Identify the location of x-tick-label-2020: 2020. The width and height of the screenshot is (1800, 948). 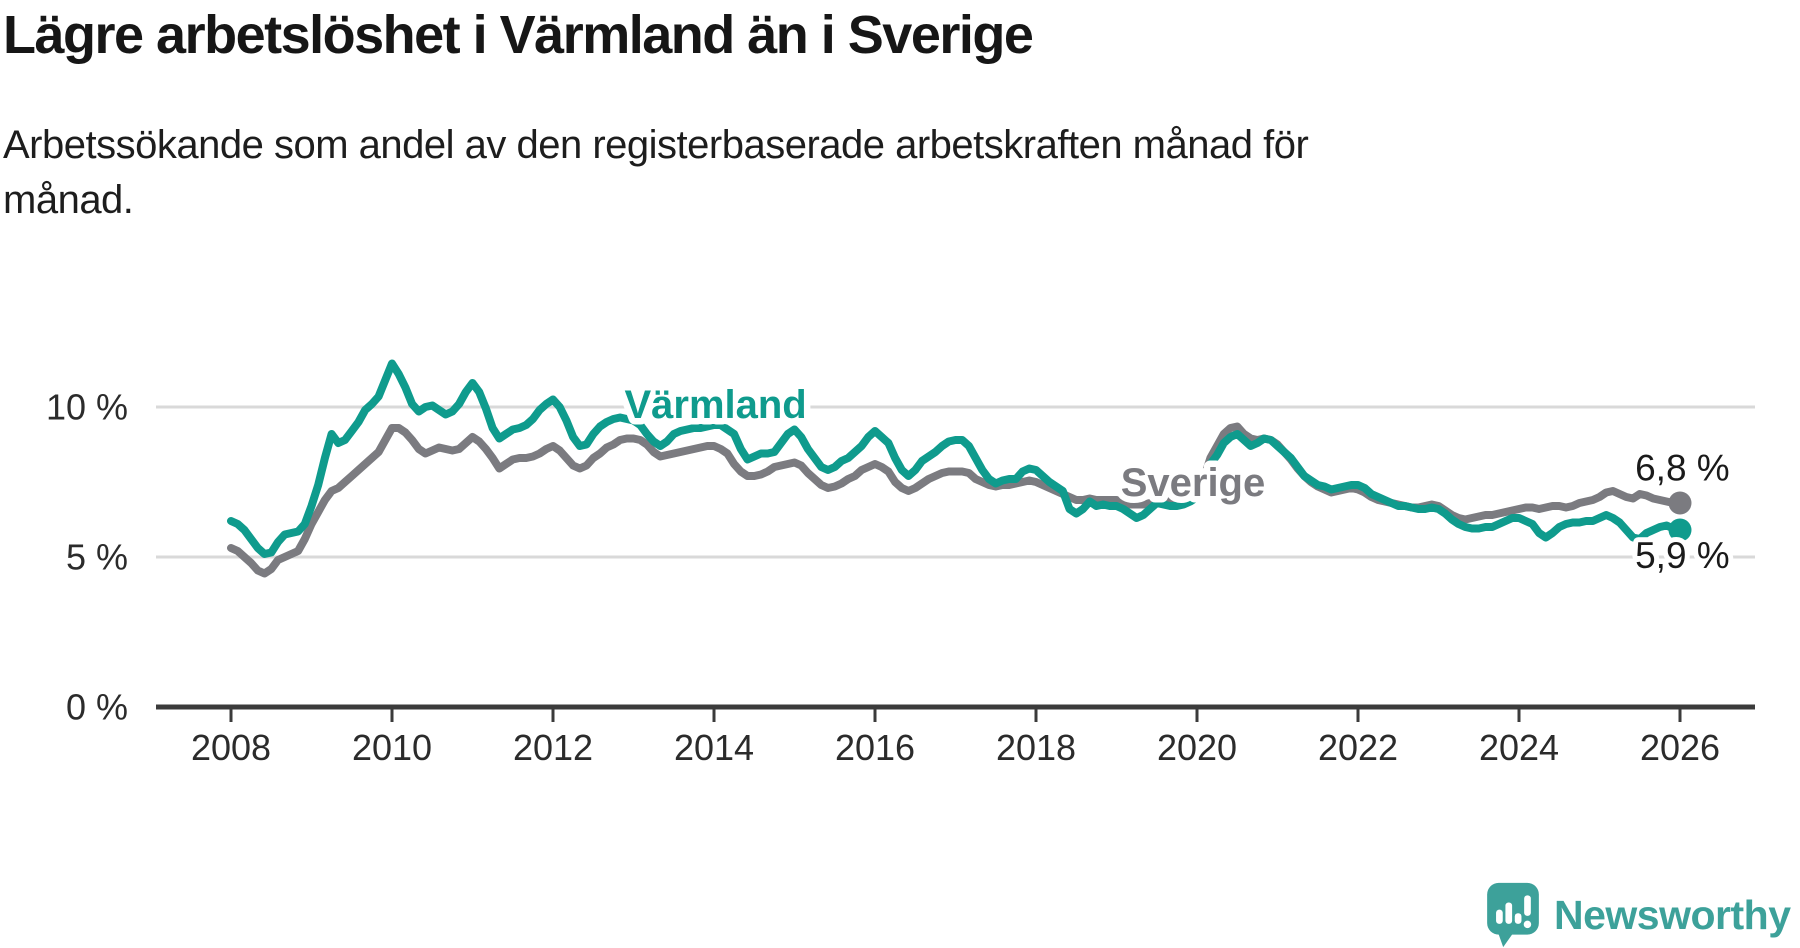
(1197, 747).